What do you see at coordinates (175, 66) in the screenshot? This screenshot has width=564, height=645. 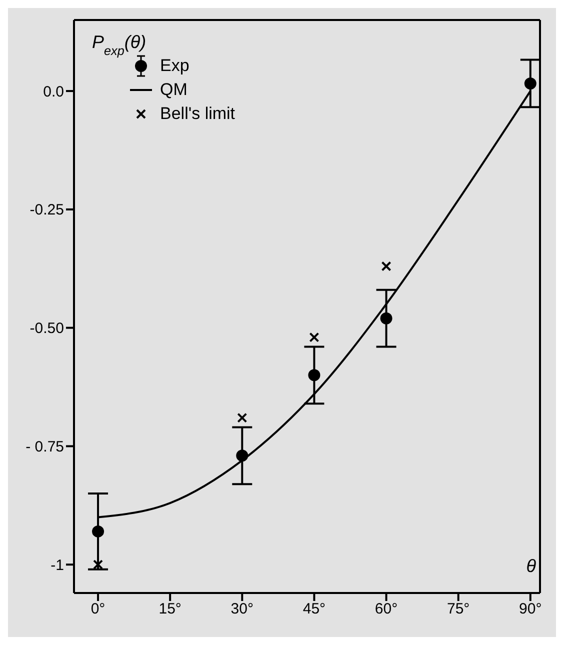 I see `legend-label: Exp` at bounding box center [175, 66].